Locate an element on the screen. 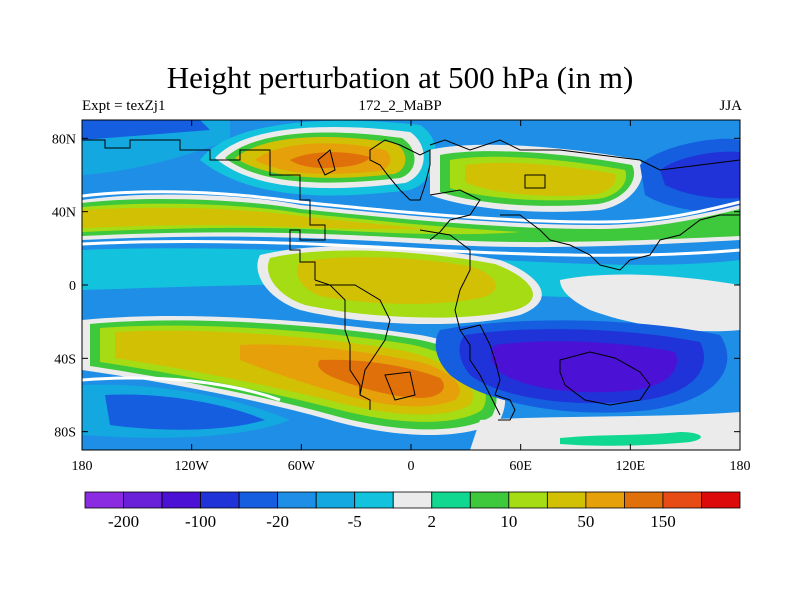  x-axis-labels: 180 120W 60W 0 60E 120E 180 is located at coordinates (411, 466).